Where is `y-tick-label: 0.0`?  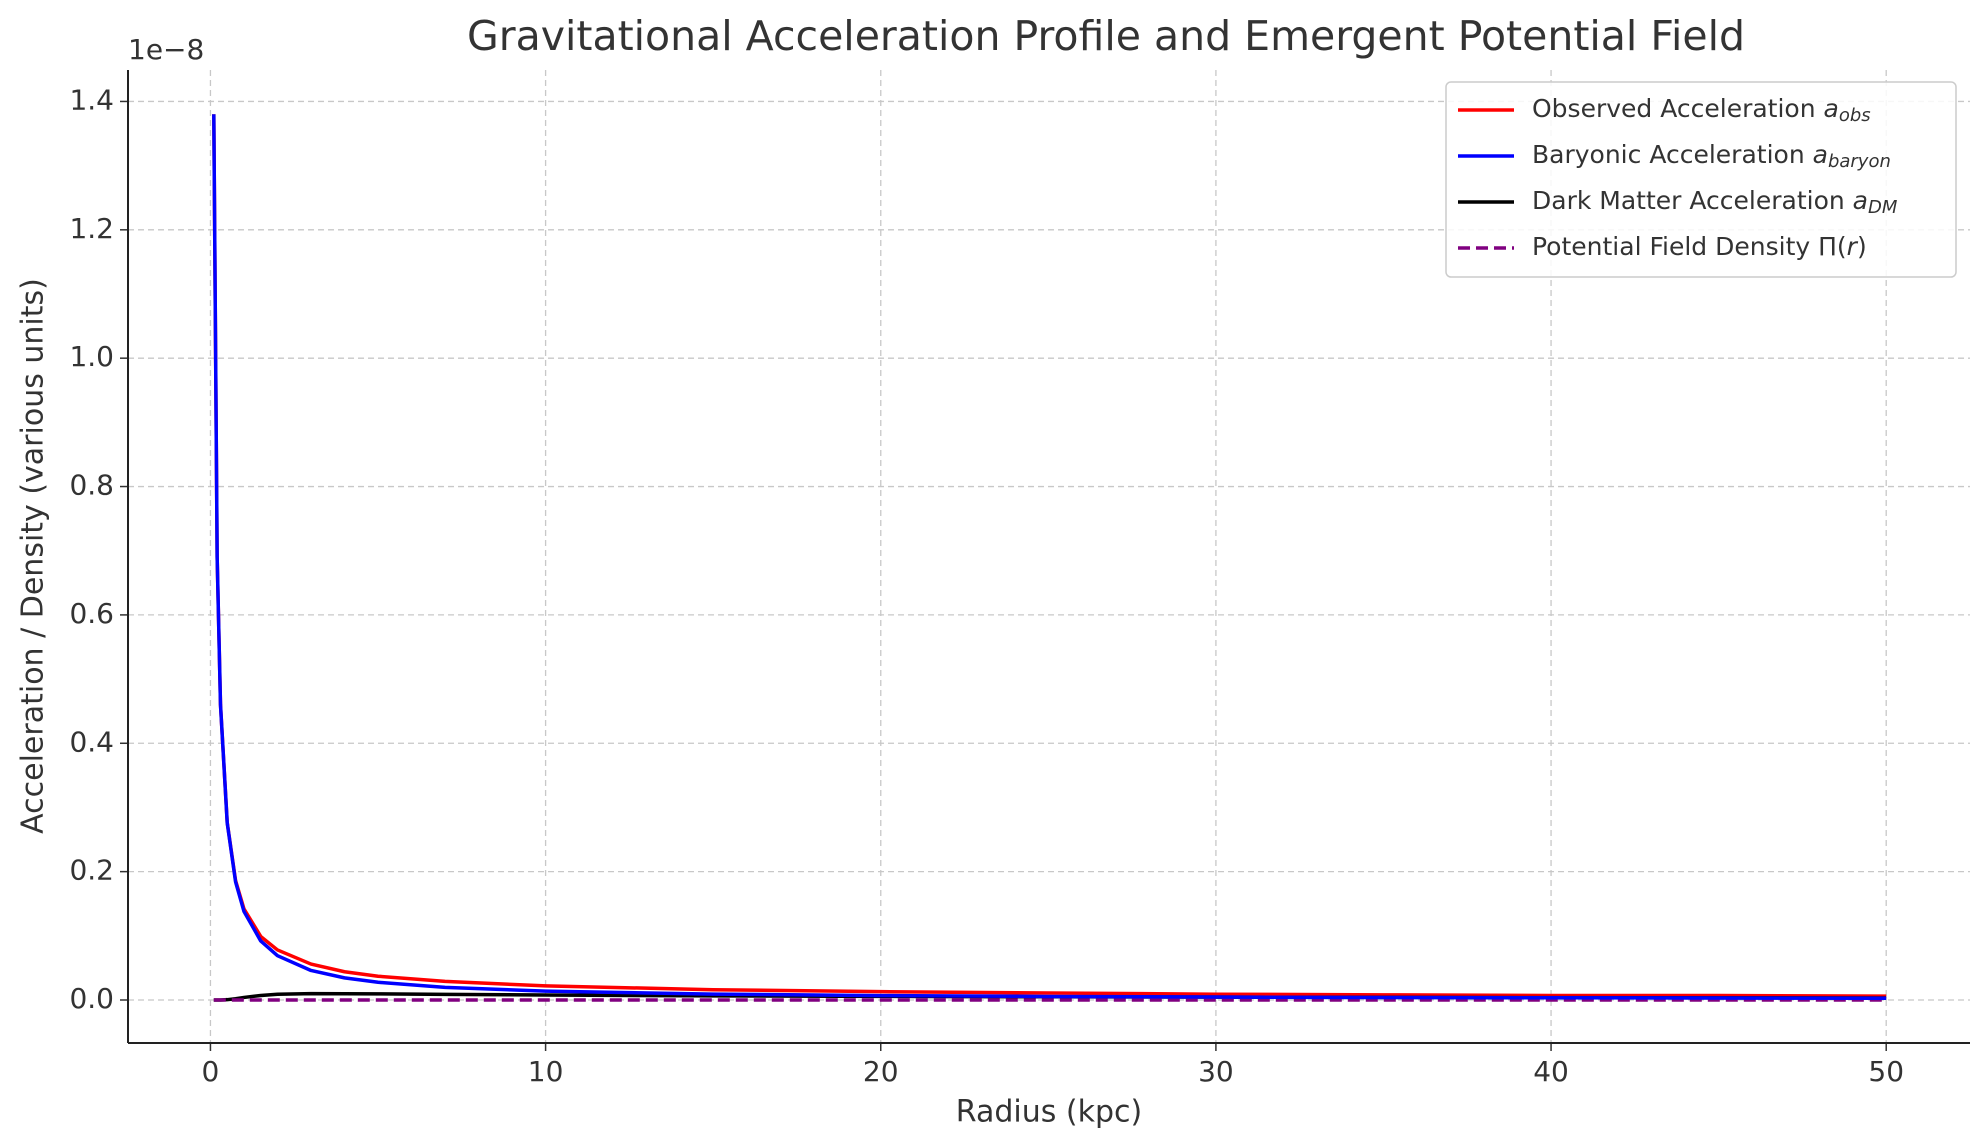
y-tick-label: 0.0 is located at coordinates (91, 998).